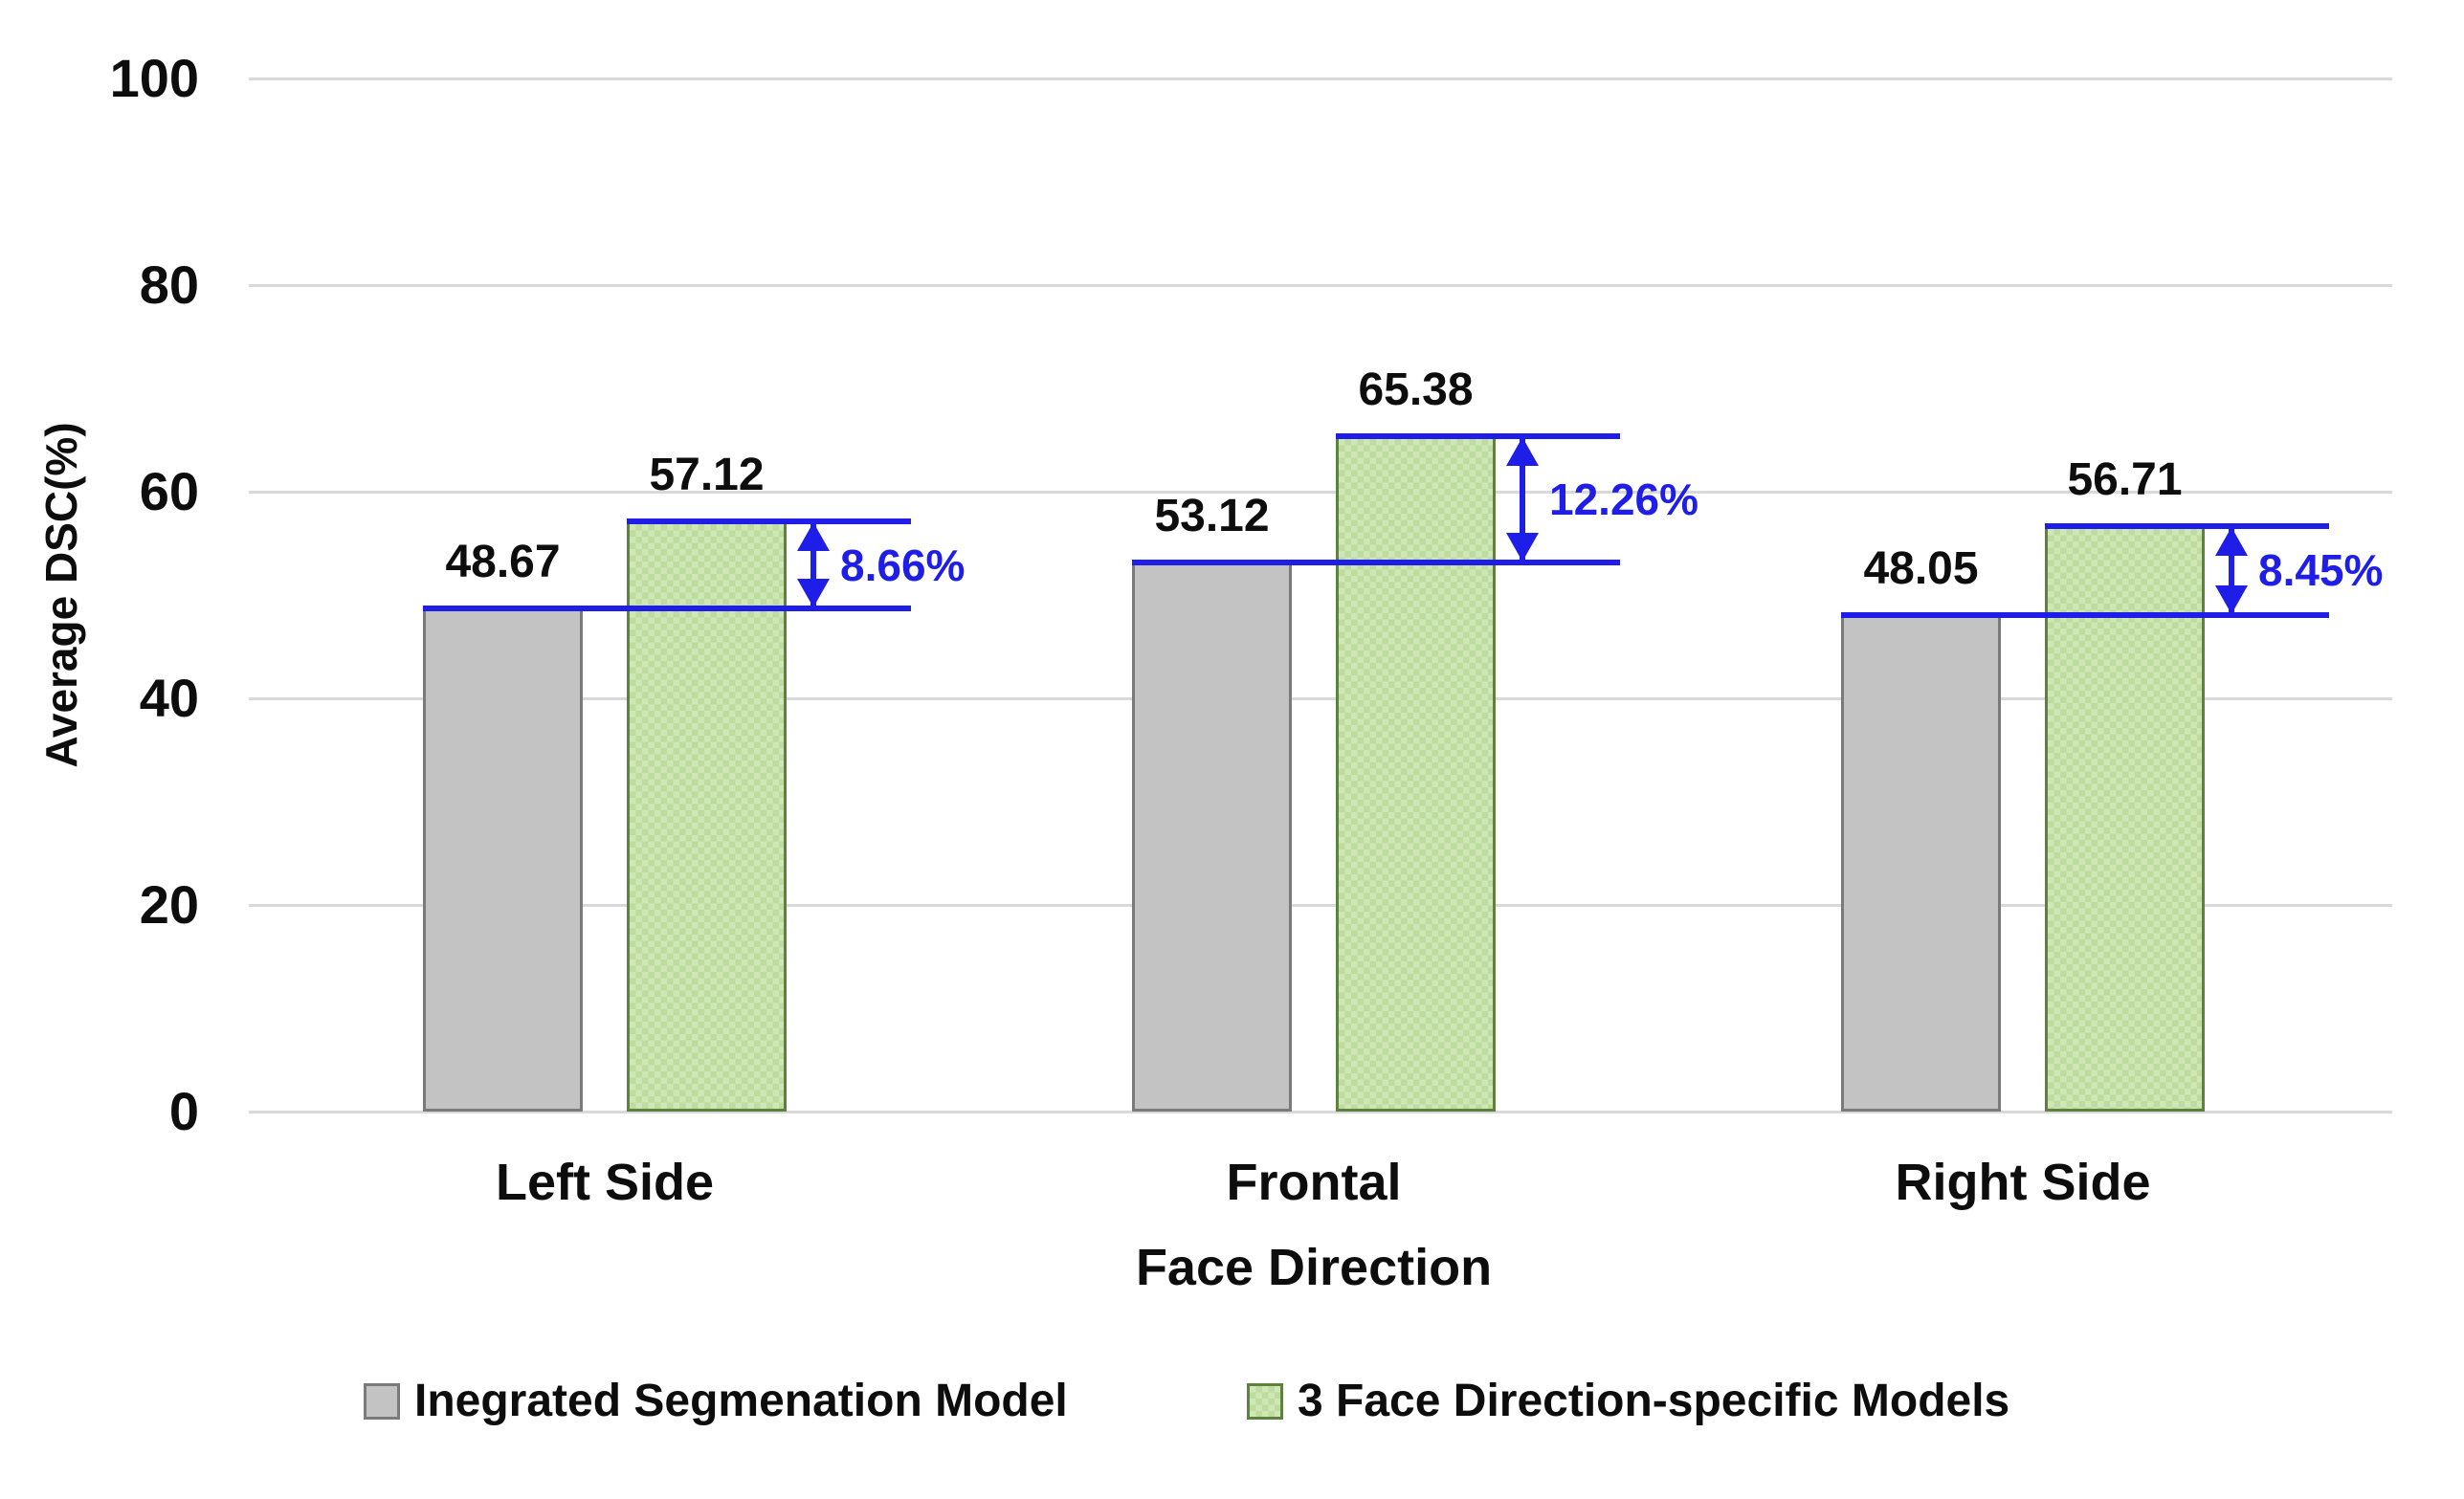 This screenshot has width=2464, height=1499. I want to click on diff-arrow-head-down-right-side, so click(2232, 600).